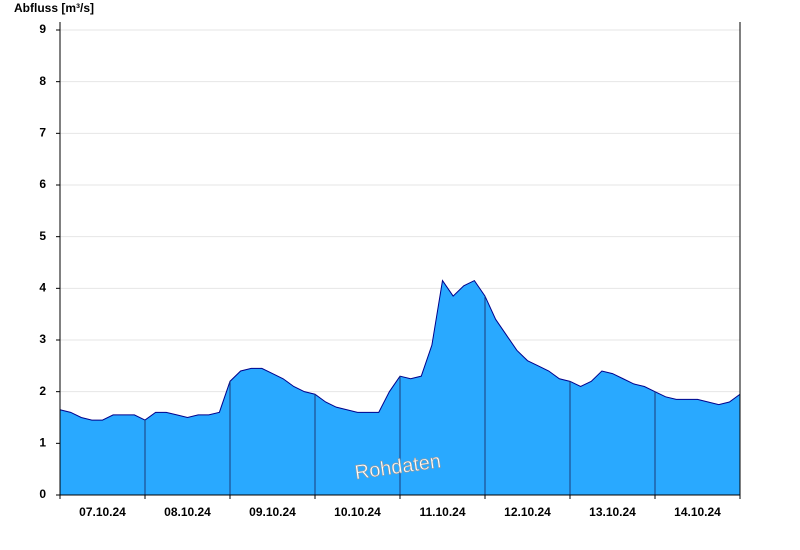  What do you see at coordinates (42, 184) in the screenshot?
I see `y-tick-label: 6` at bounding box center [42, 184].